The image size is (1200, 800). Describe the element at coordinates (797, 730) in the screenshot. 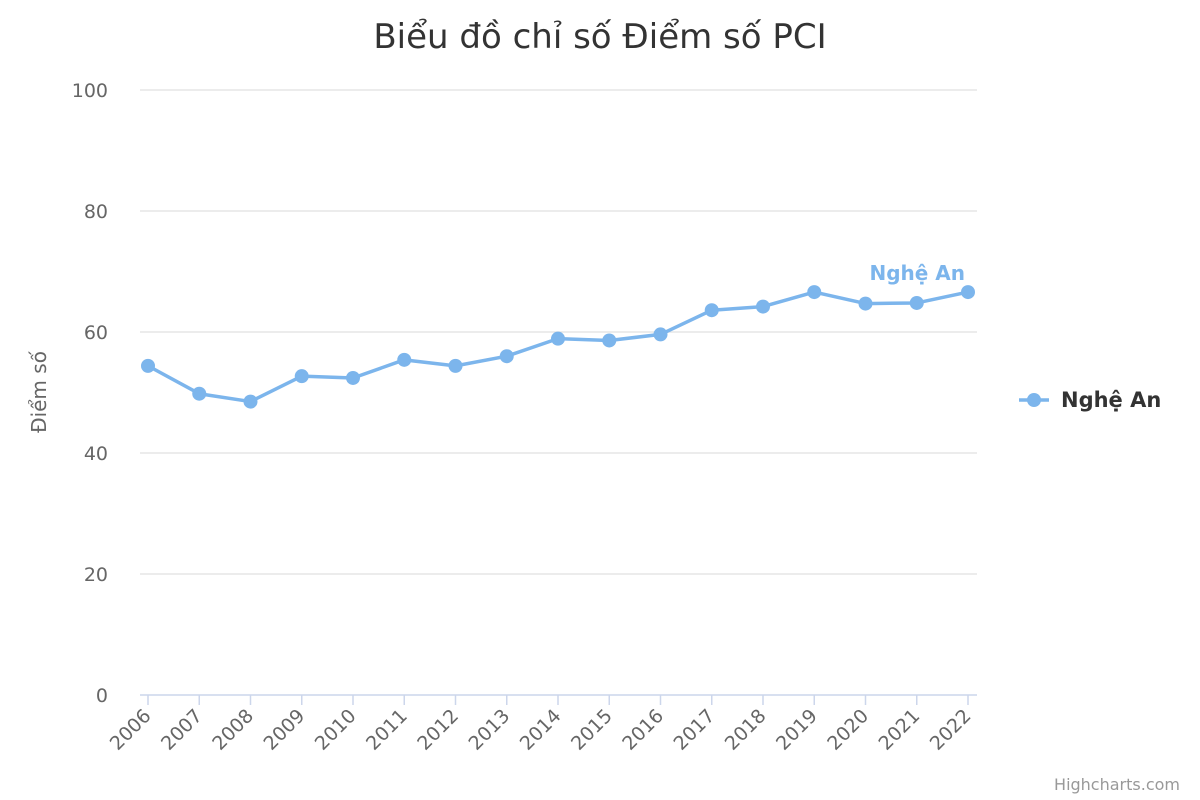

I see `x-tick-label: 2019` at that location.